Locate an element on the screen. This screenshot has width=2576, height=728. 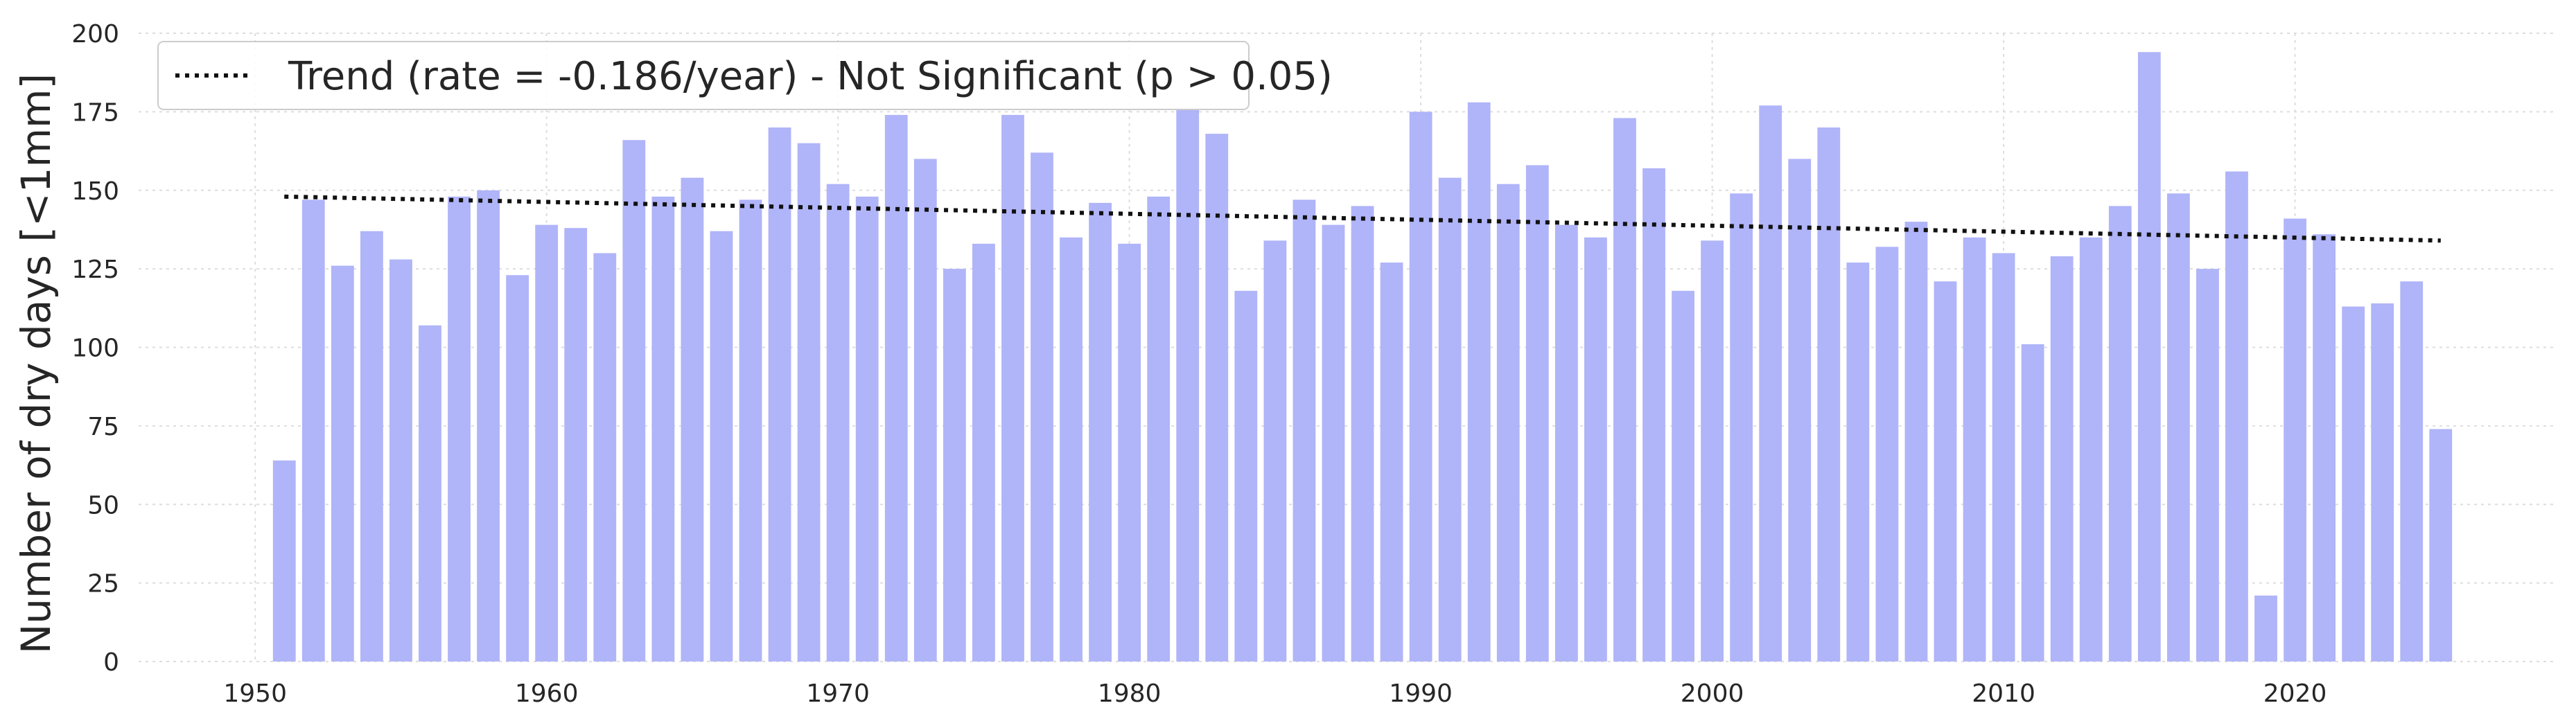
x-tick-label: 2020 is located at coordinates (2295, 694).